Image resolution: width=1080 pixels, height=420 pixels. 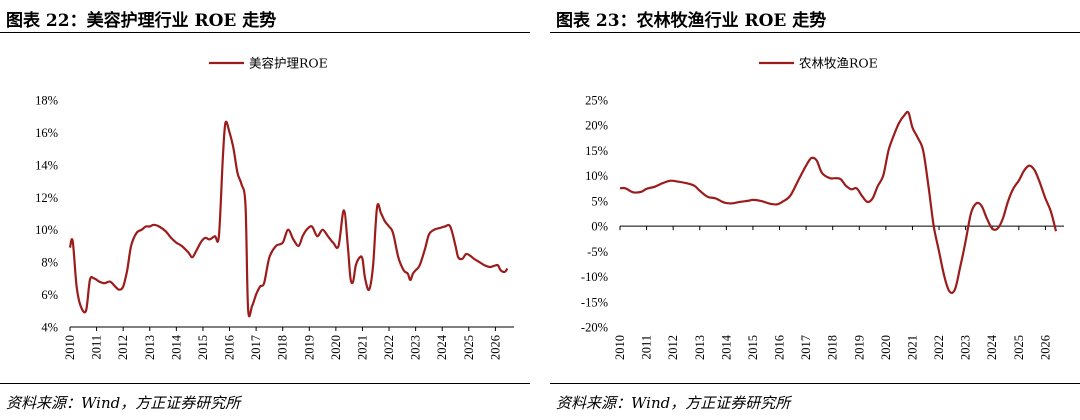 I want to click on y-tick-label: 12%, so click(x=46, y=198).